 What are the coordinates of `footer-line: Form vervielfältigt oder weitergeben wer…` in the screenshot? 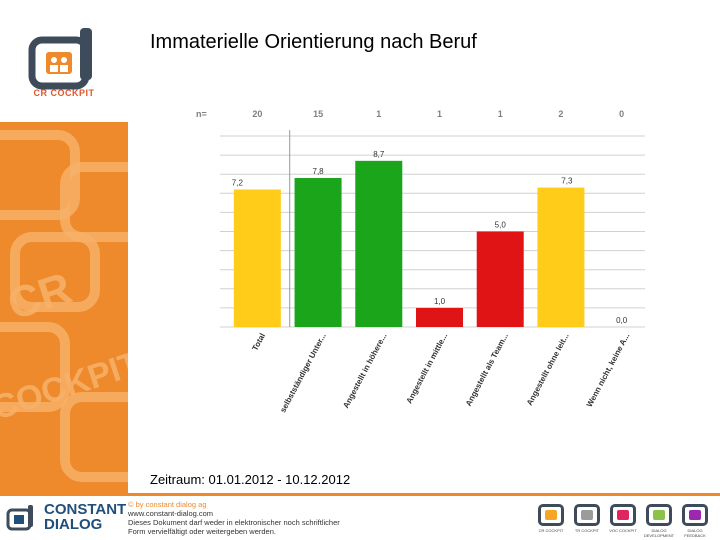 It's located at (202, 531).